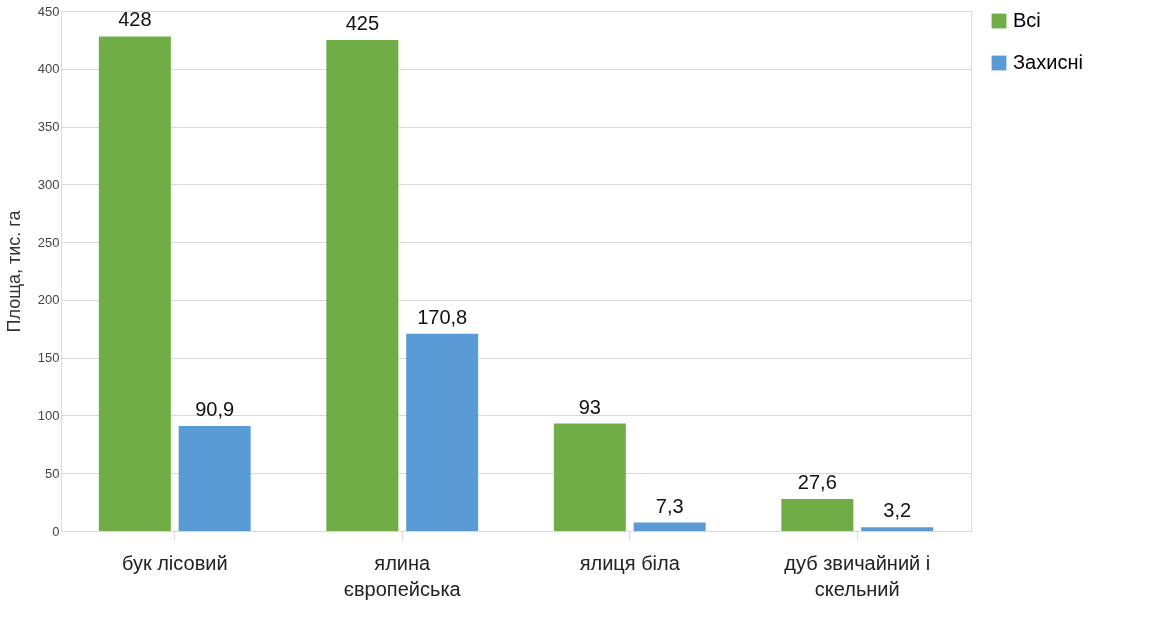 The image size is (1174, 633). What do you see at coordinates (362, 22) in the screenshot?
I see `data-label: 425` at bounding box center [362, 22].